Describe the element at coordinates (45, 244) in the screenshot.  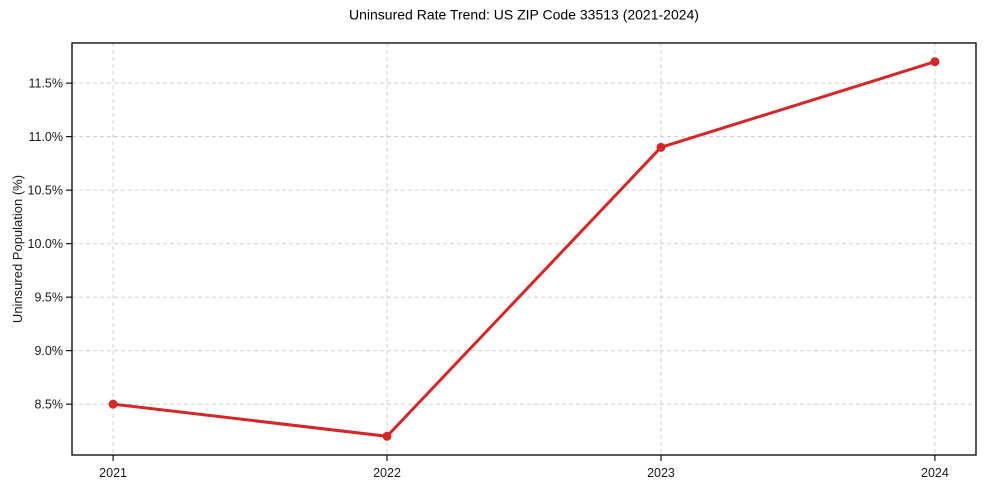
I see `y-tick-label: 10.0%` at that location.